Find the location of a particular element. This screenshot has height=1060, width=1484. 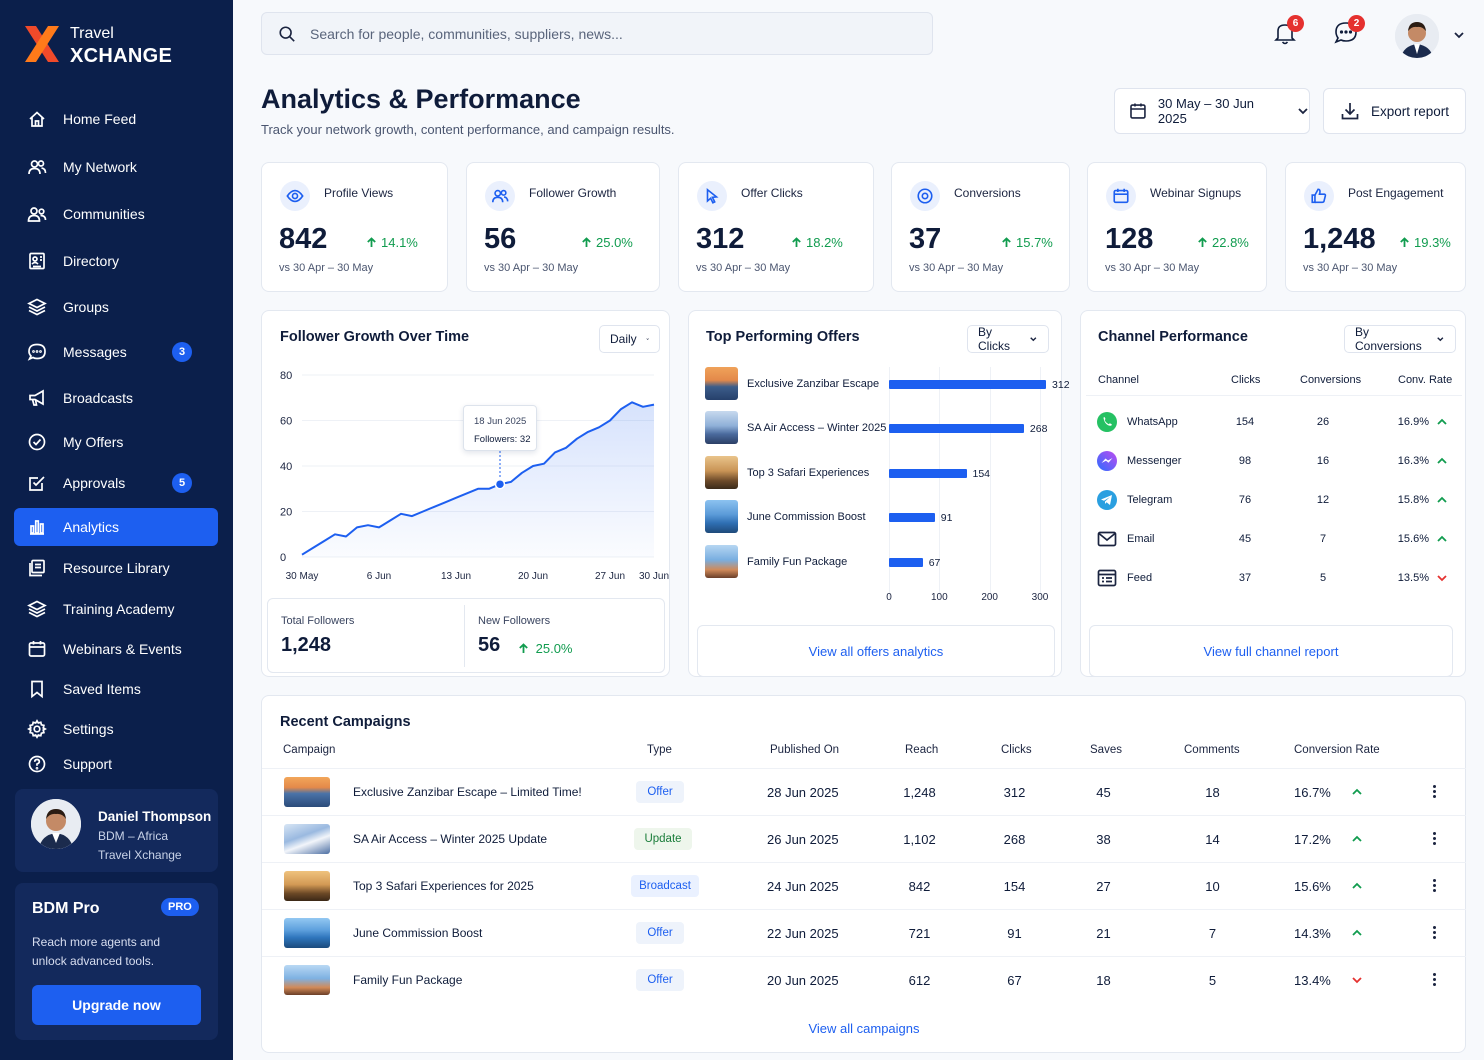

stat-card-conversions: Conversions 37 15.7% vs 30 Apr – 30 May is located at coordinates (980, 227).